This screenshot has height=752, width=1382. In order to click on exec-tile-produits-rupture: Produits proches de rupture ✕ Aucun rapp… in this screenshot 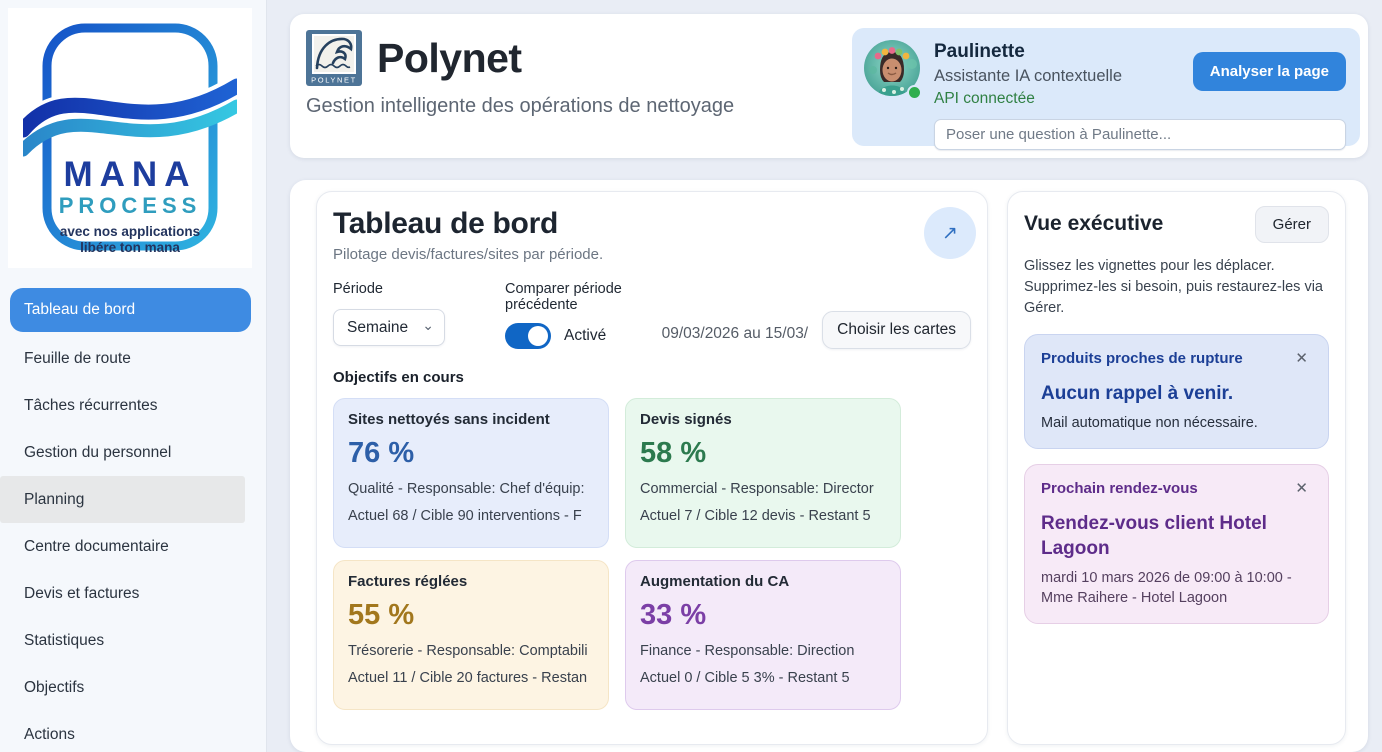, I will do `click(1176, 391)`.